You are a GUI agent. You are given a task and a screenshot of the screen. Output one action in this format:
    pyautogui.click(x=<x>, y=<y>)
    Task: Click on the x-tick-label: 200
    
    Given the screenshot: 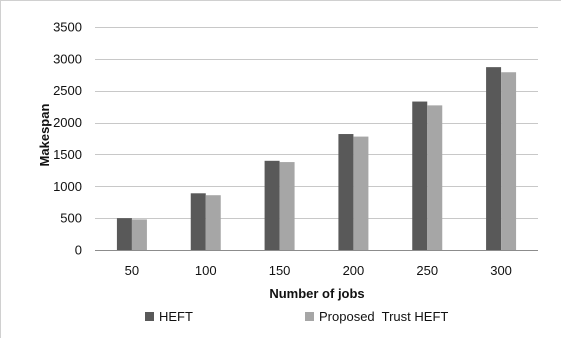 What is the action you would take?
    pyautogui.click(x=354, y=270)
    